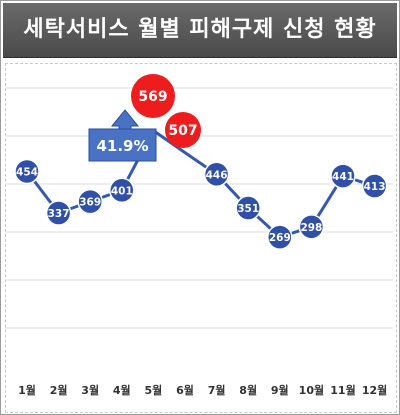  What do you see at coordinates (59, 390) in the screenshot?
I see `x-tick-label: 2월` at bounding box center [59, 390].